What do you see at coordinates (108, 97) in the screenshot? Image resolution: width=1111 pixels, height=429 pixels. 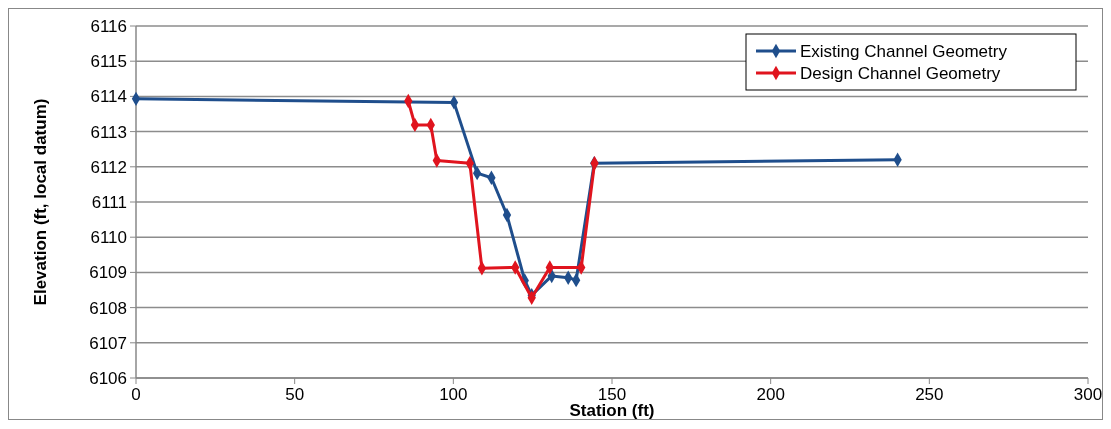 I see `y-tick-label: 6114` at bounding box center [108, 97].